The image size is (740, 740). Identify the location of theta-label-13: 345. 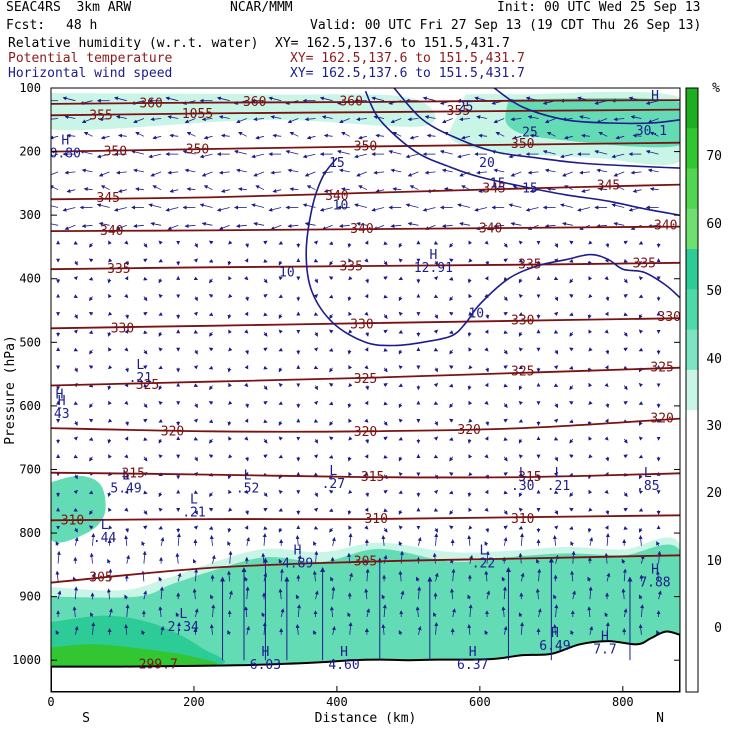
(608, 185).